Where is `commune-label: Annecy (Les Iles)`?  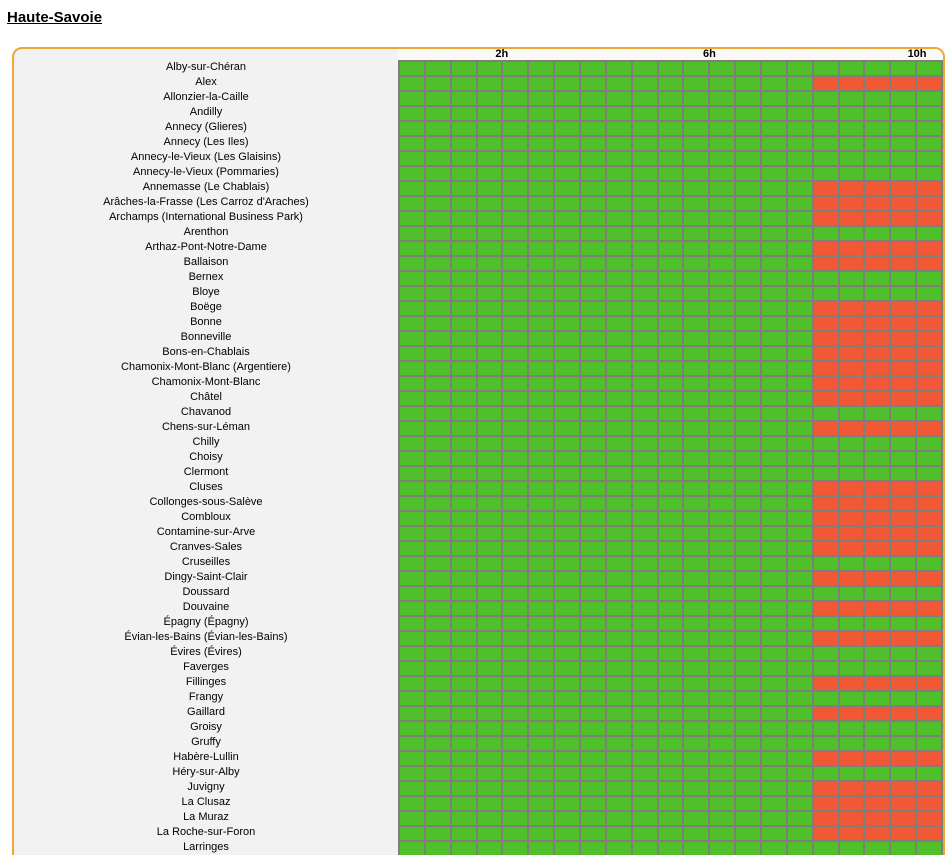
commune-label: Annecy (Les Iles) is located at coordinates (206, 142).